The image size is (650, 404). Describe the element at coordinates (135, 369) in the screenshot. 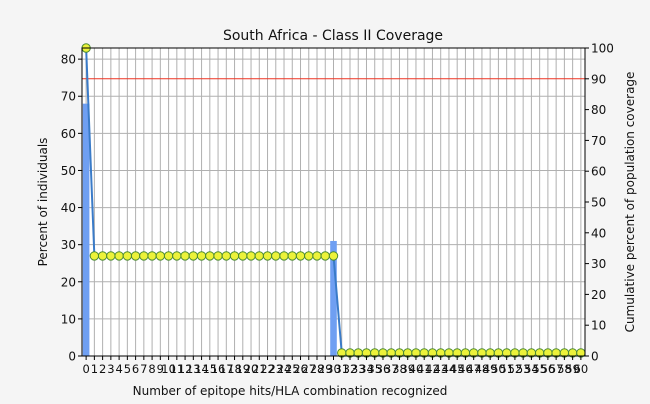

I see `x-tick-label: 6` at that location.